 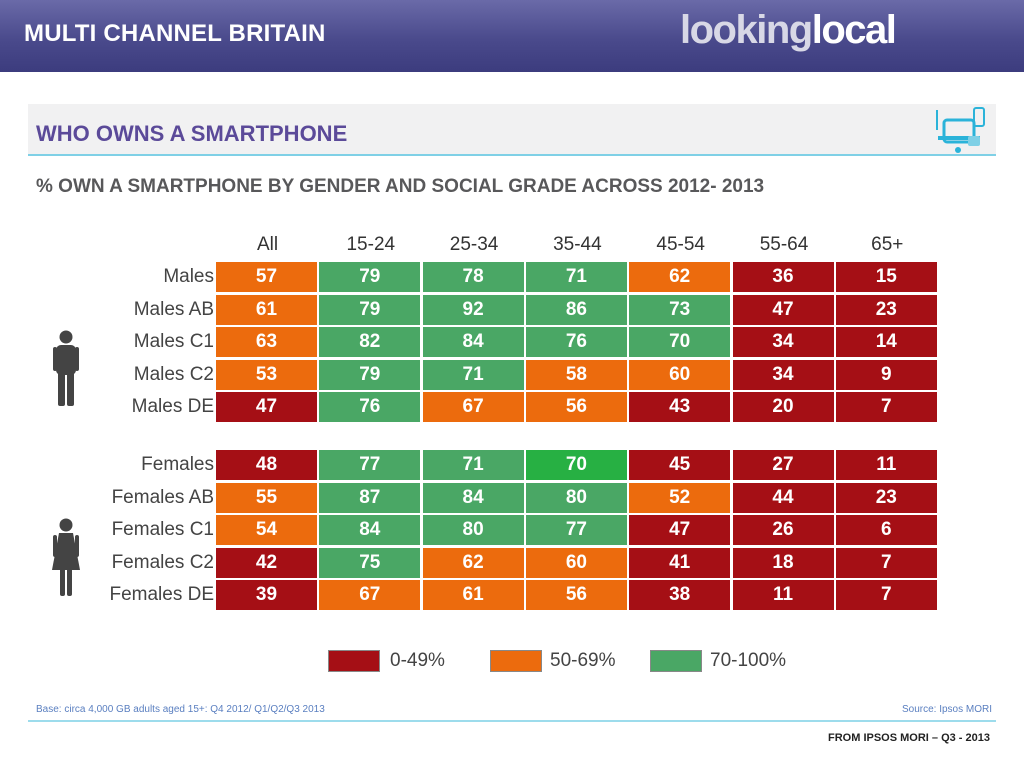 I want to click on table-cell: 9, so click(x=886, y=374).